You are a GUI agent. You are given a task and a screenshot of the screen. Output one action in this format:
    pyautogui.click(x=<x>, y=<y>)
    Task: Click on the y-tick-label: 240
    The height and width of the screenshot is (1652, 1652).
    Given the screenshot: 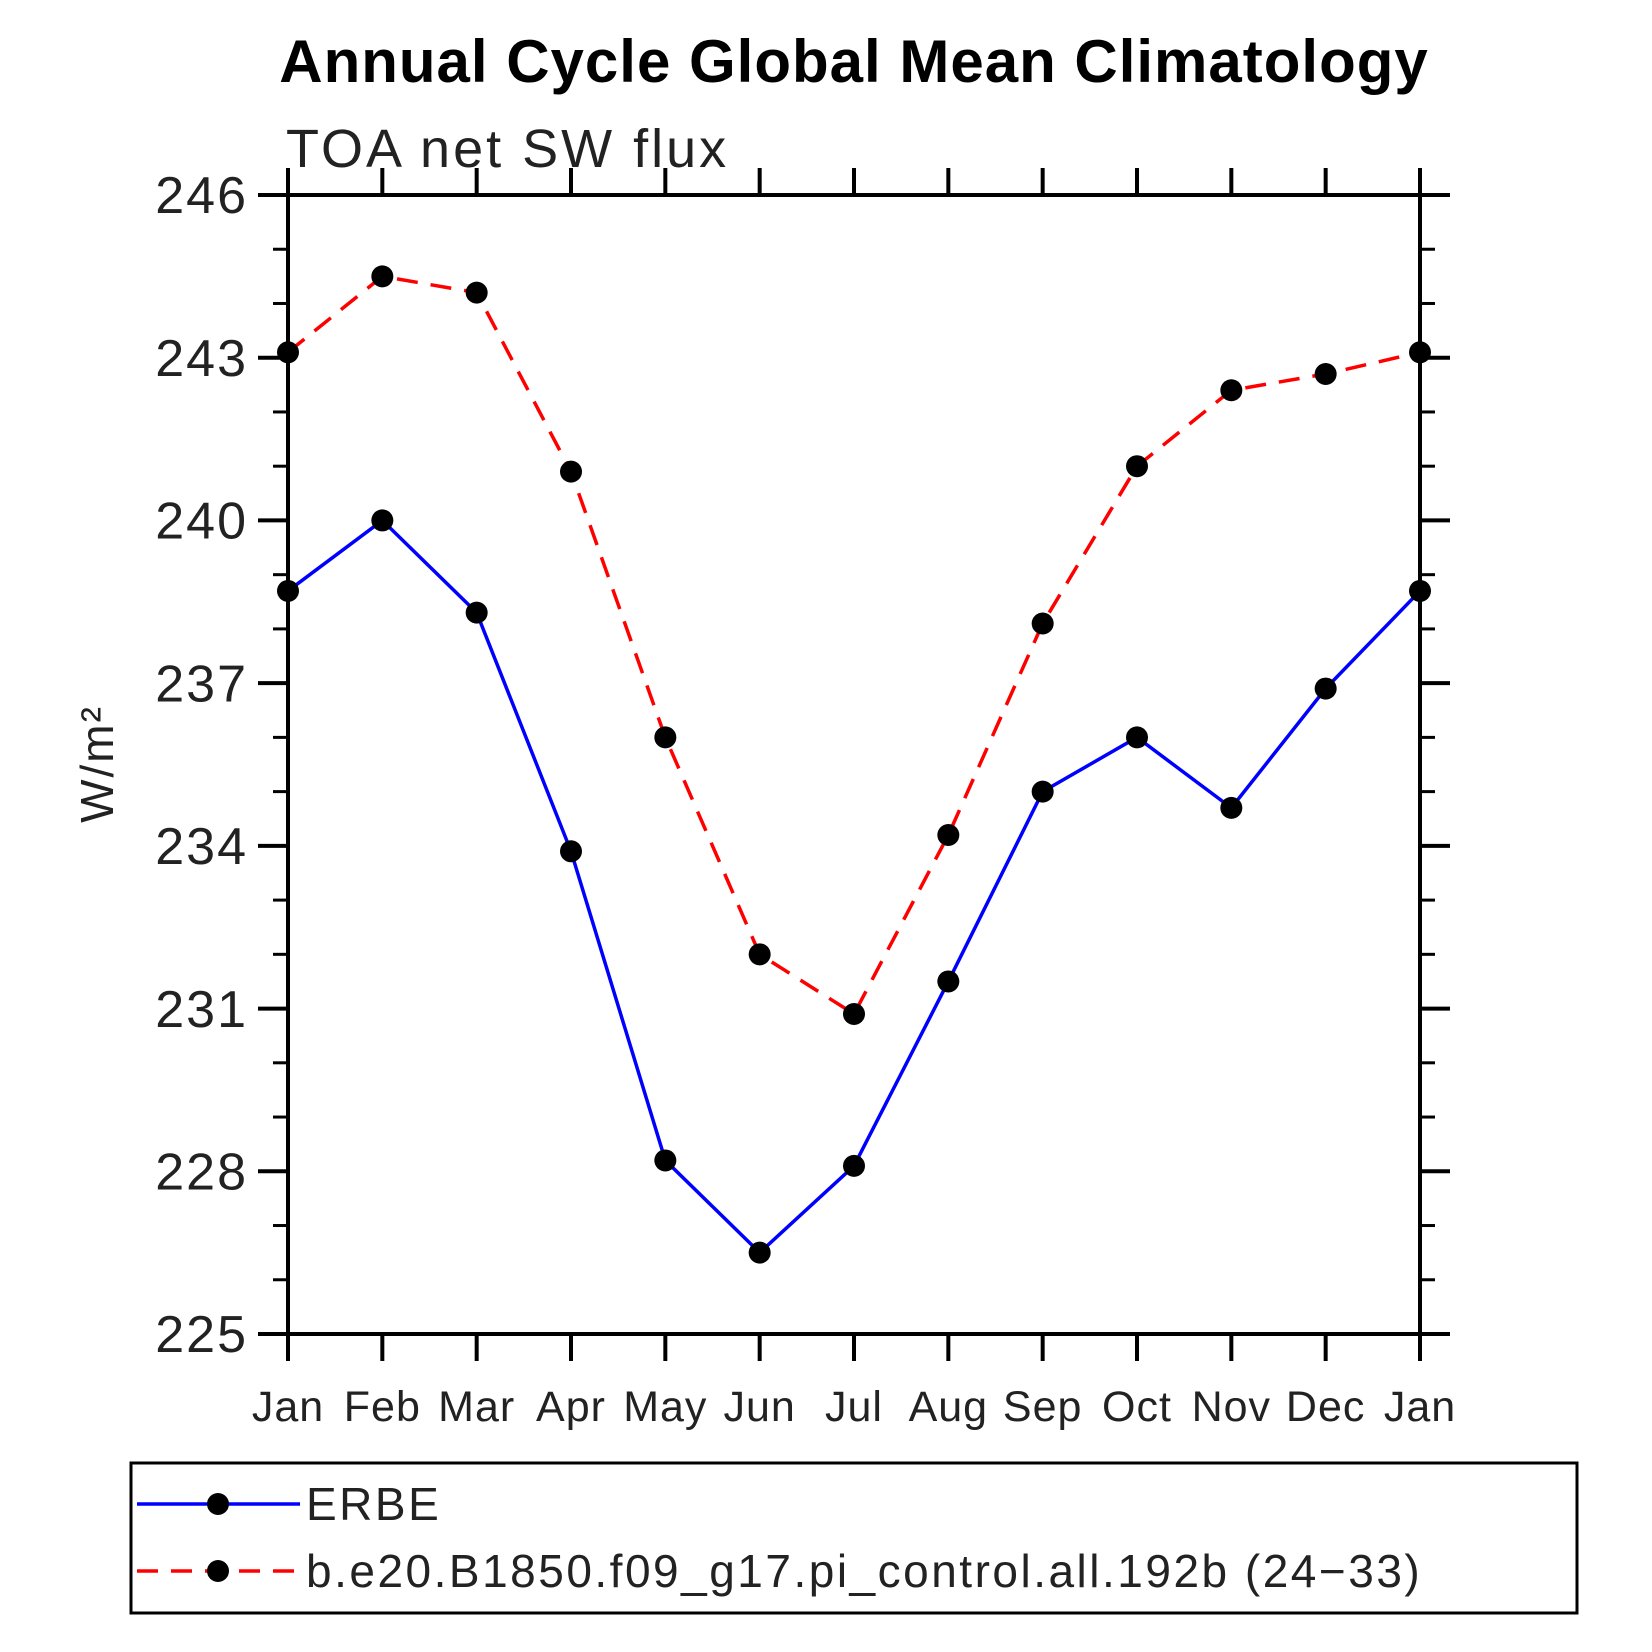 What is the action you would take?
    pyautogui.click(x=201, y=522)
    